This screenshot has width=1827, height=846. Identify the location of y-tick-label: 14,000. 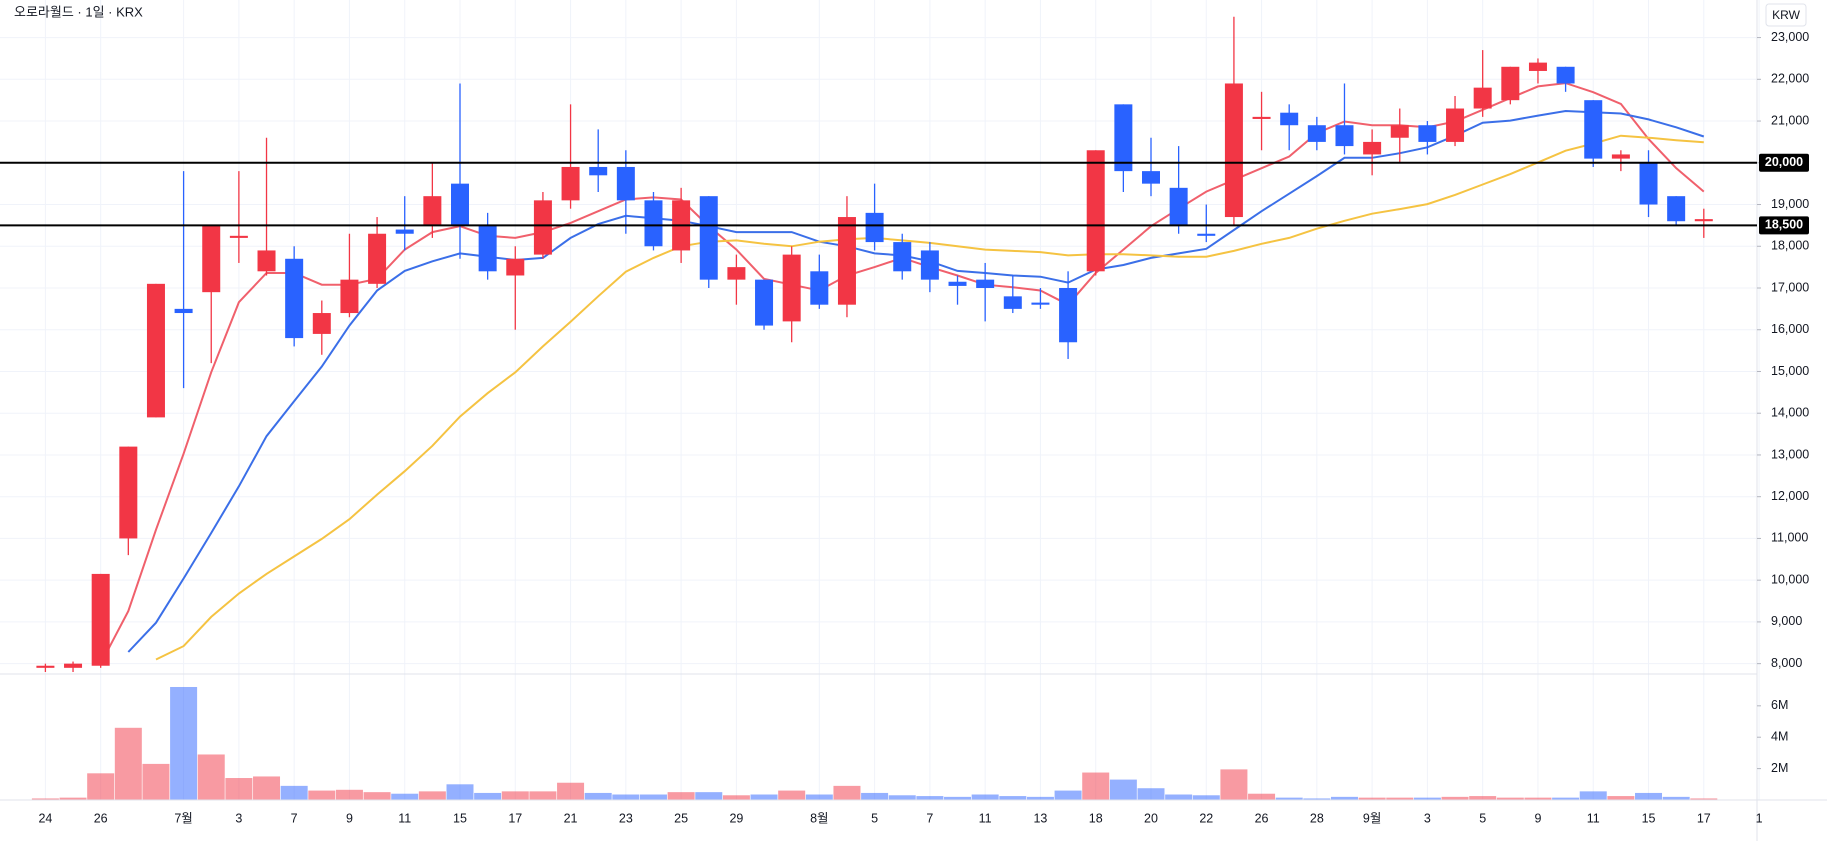
(1790, 413).